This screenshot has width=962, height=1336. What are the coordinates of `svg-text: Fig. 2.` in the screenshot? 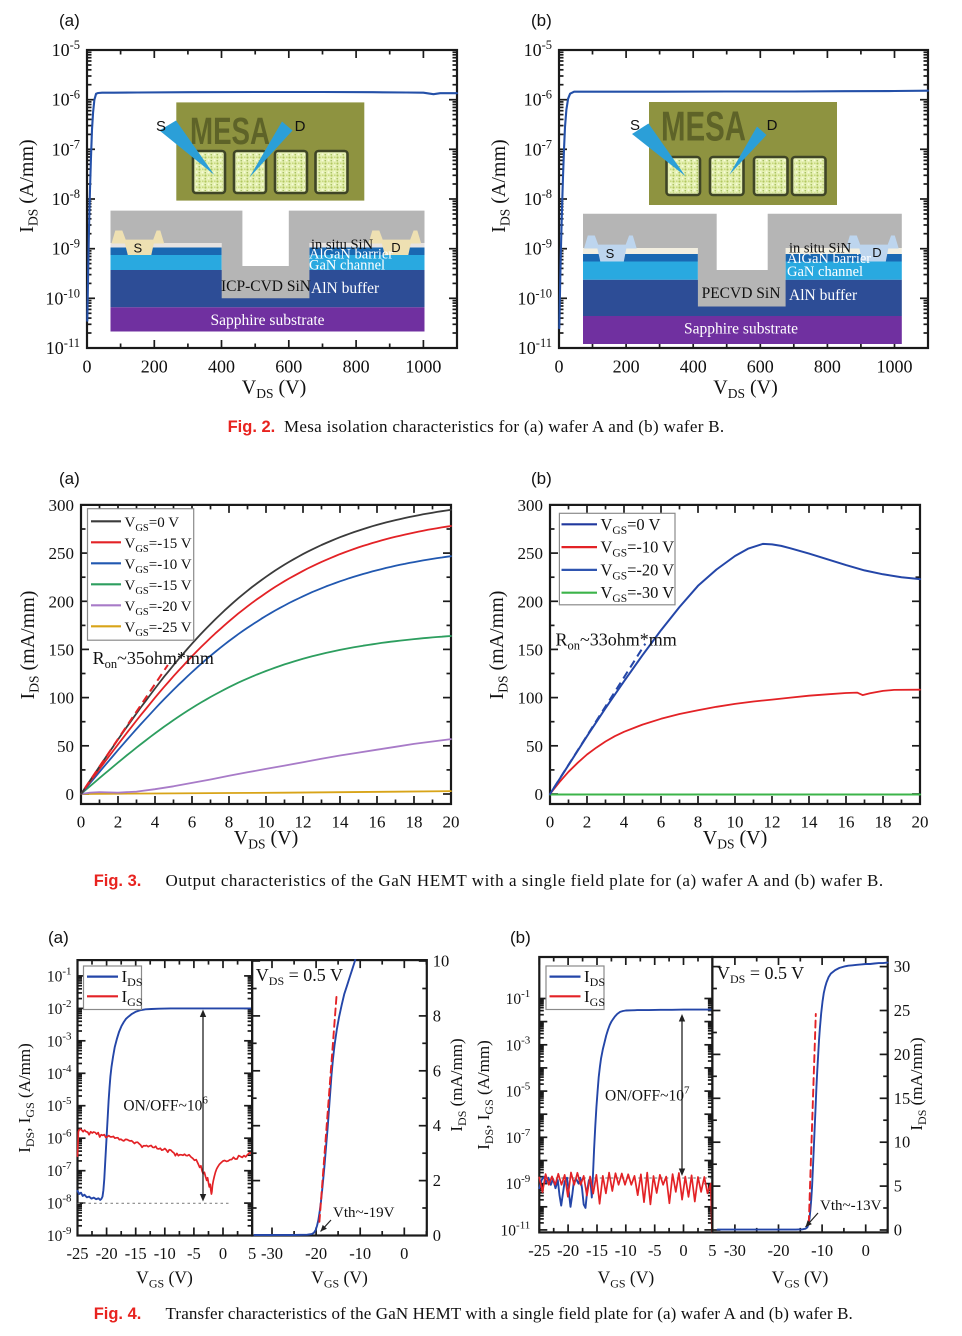 It's located at (252, 427).